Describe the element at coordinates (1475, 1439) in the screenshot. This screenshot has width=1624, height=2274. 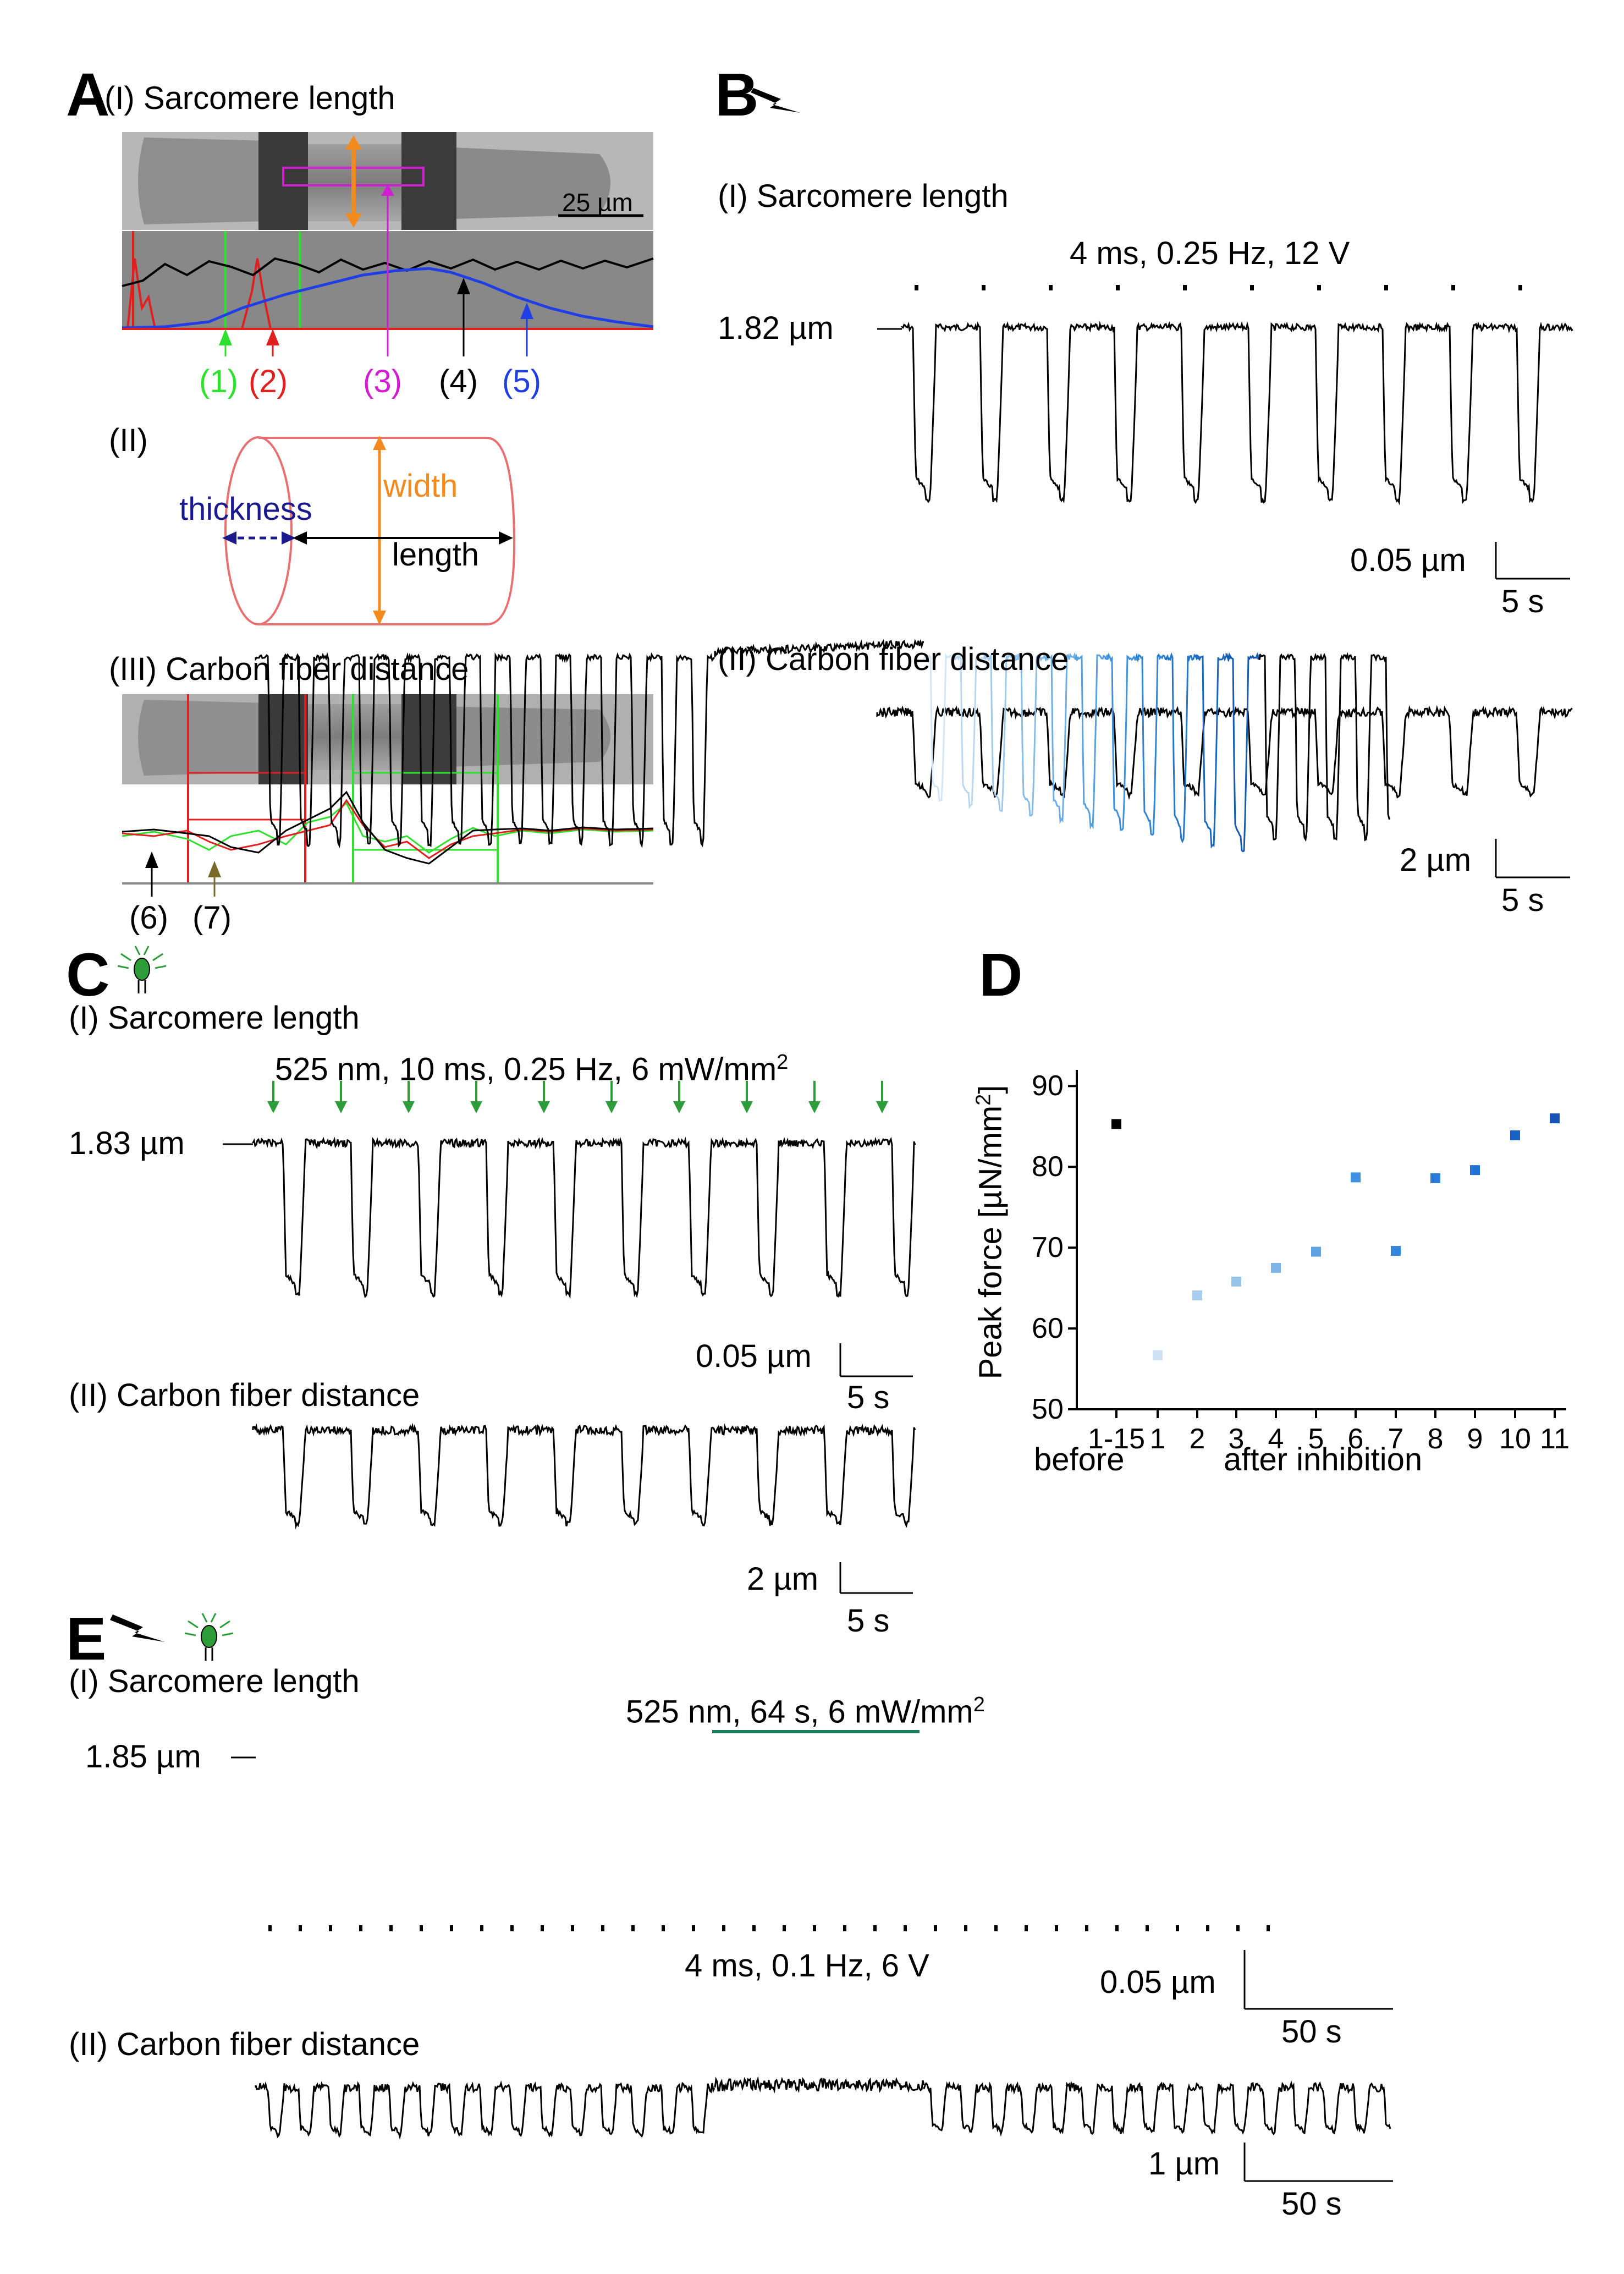
I see `x-tick-label: 9` at that location.